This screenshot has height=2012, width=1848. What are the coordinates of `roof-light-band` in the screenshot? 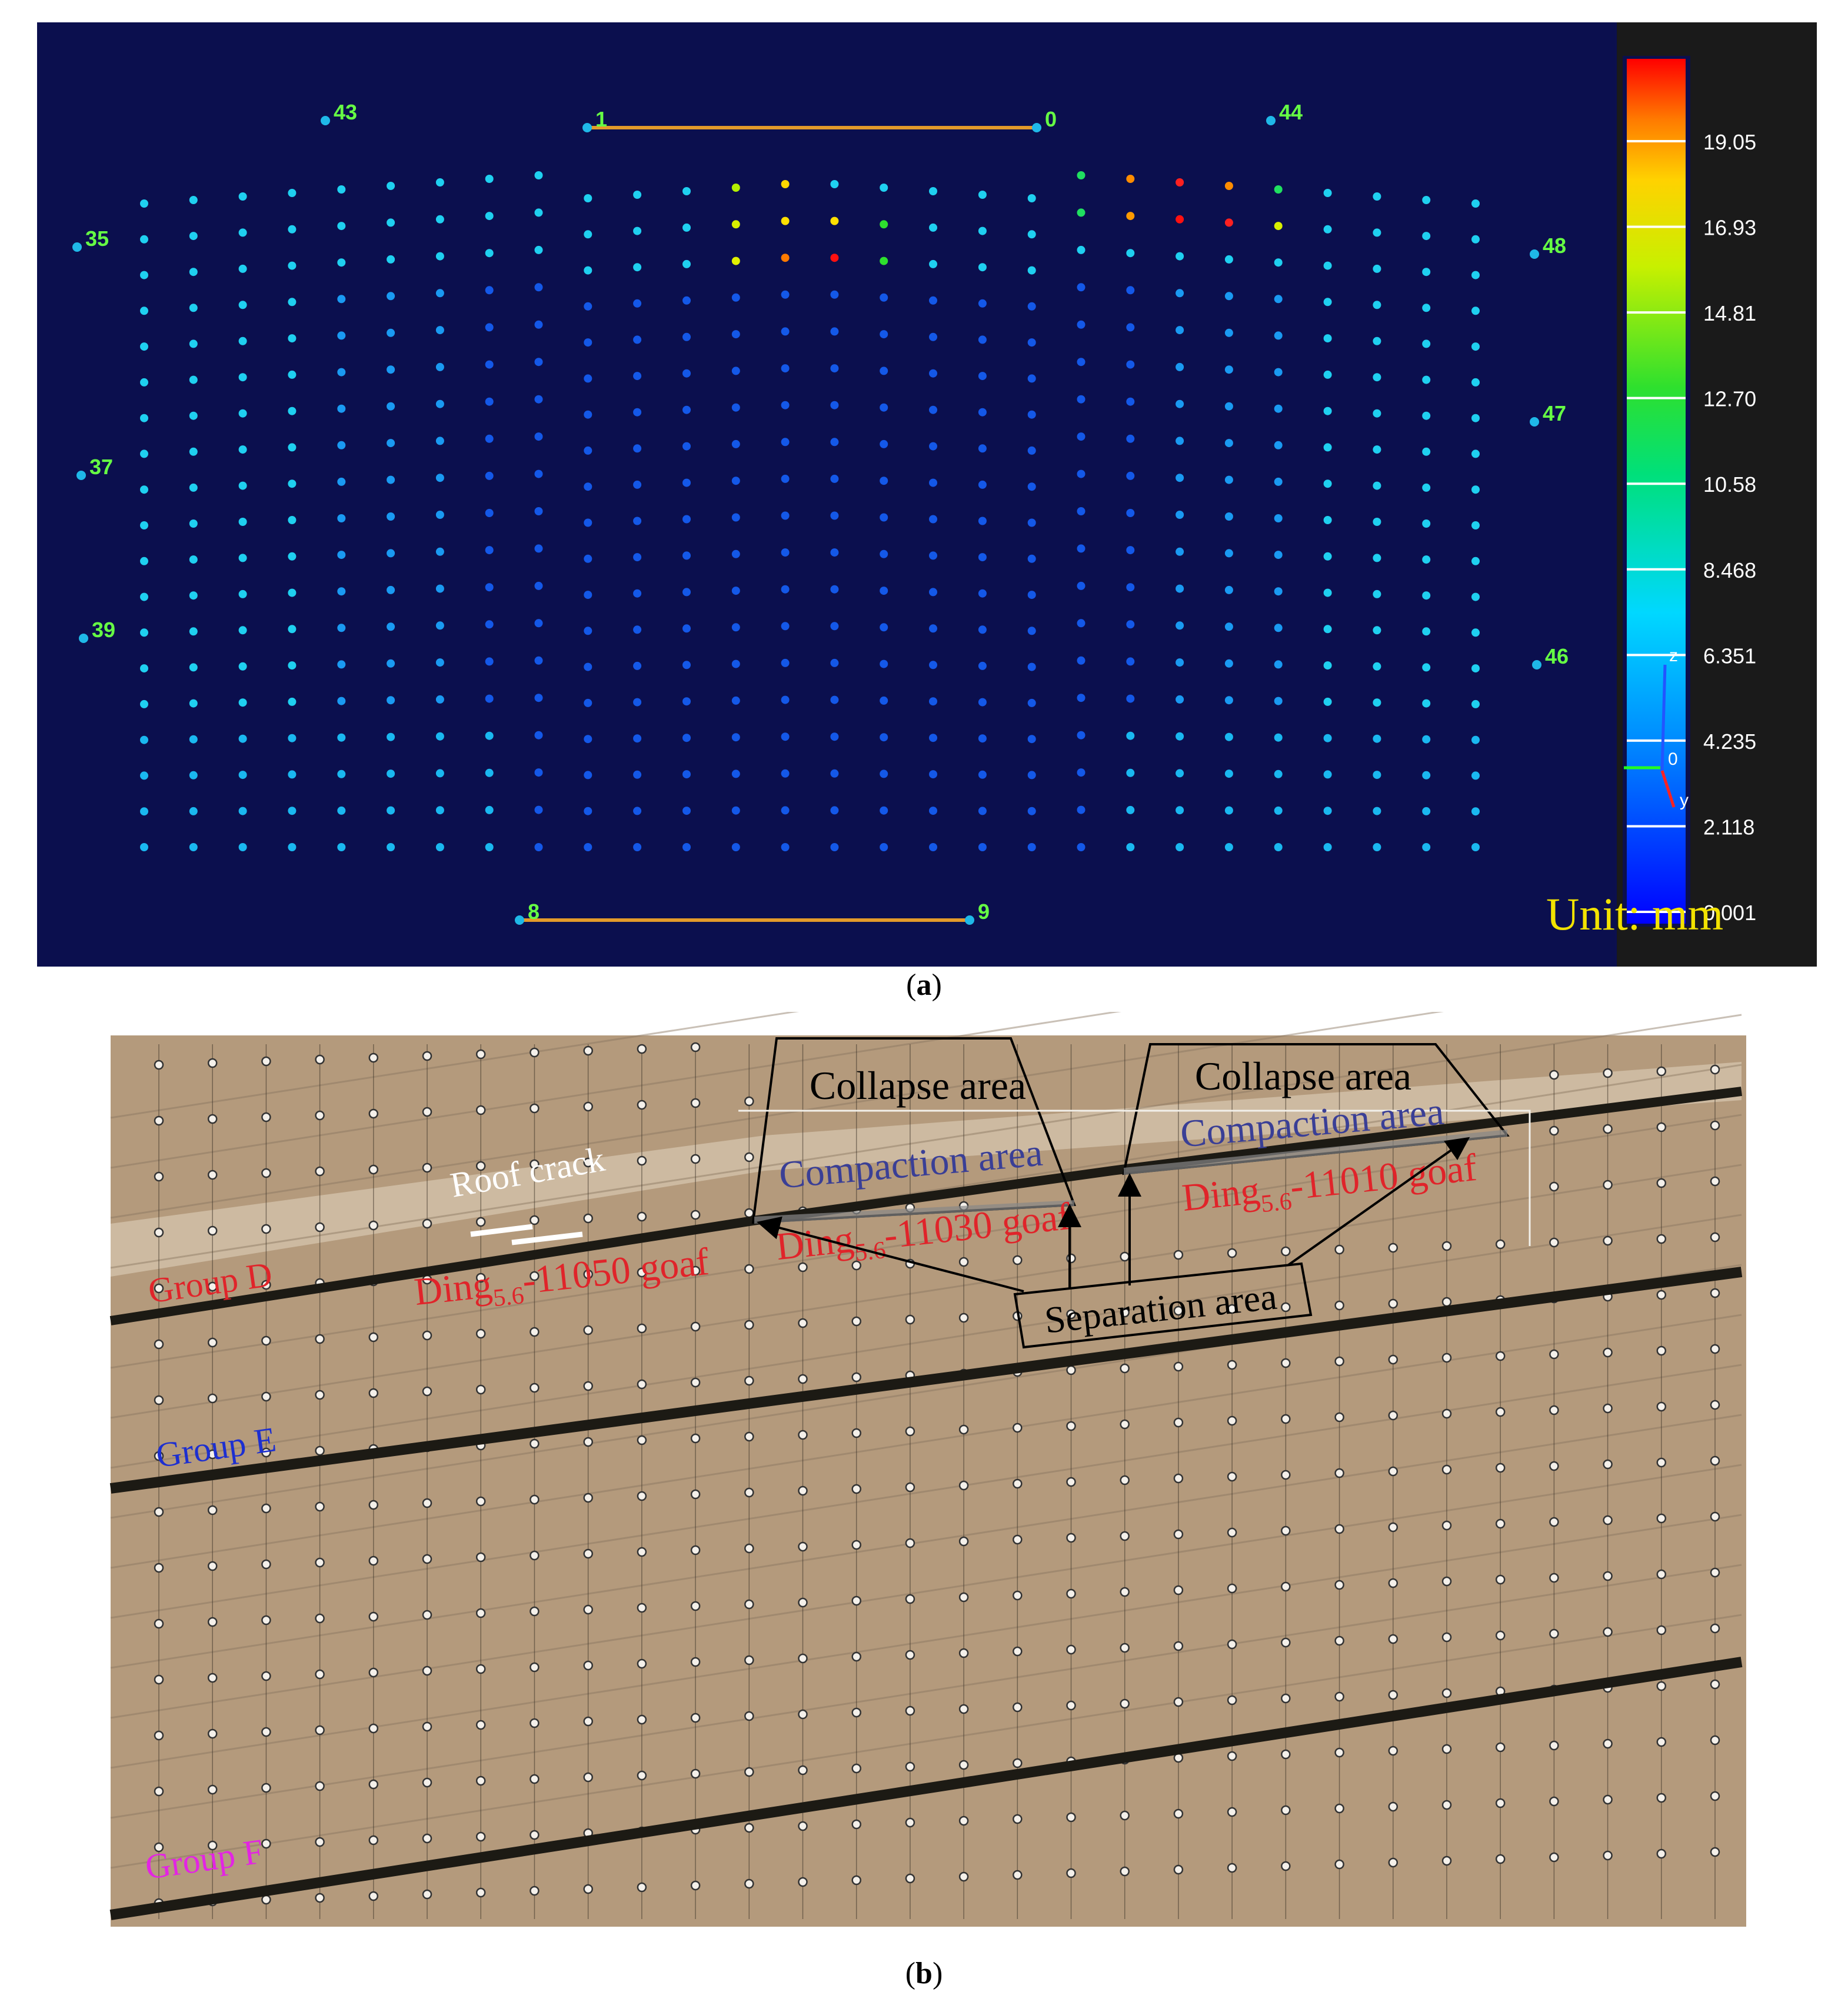 It's located at (926, 1169).